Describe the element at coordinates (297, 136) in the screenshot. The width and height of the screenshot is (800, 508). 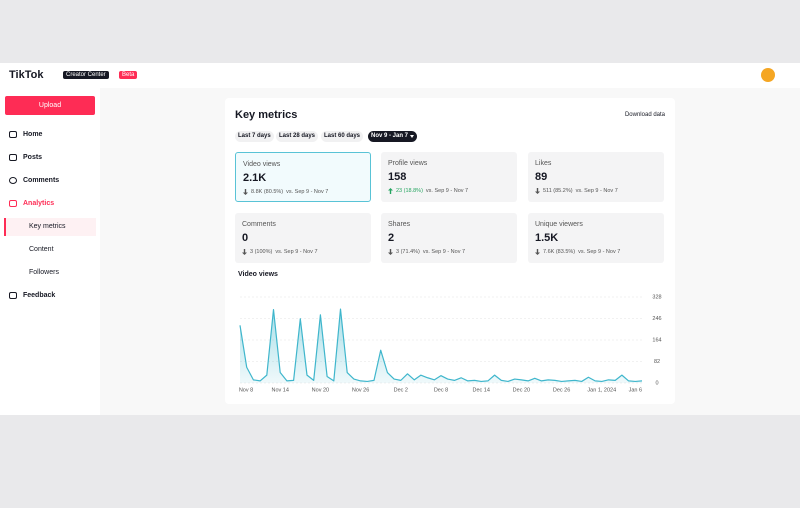
I see `range-button: Last 28 days` at that location.